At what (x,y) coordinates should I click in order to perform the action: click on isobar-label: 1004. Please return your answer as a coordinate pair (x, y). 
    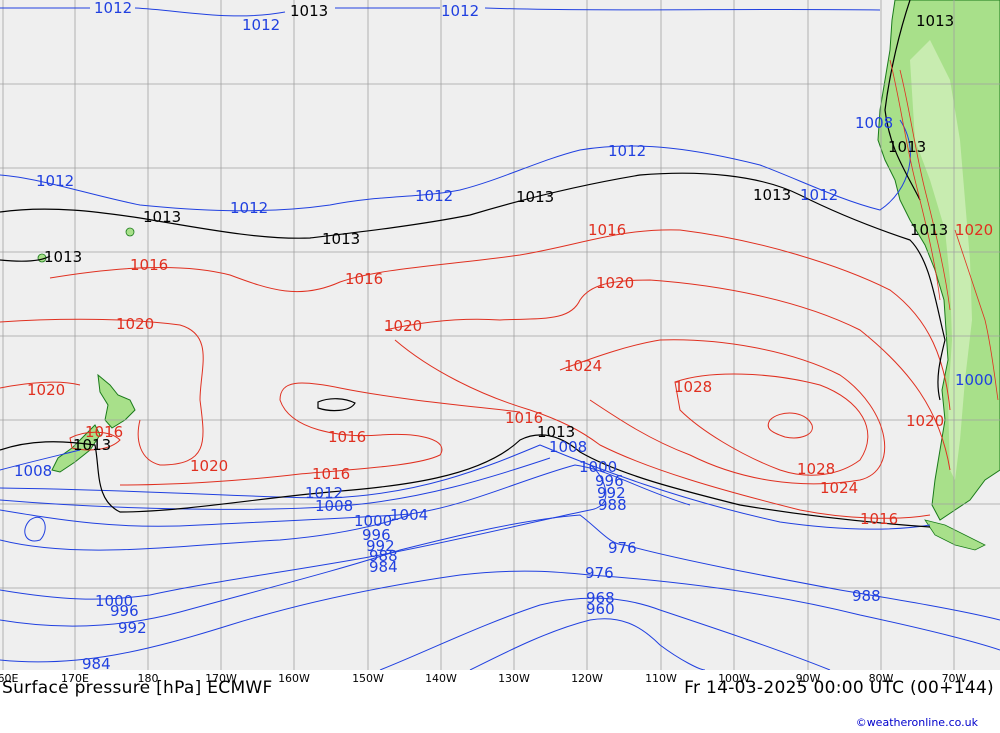
    Looking at the image, I should click on (409, 515).